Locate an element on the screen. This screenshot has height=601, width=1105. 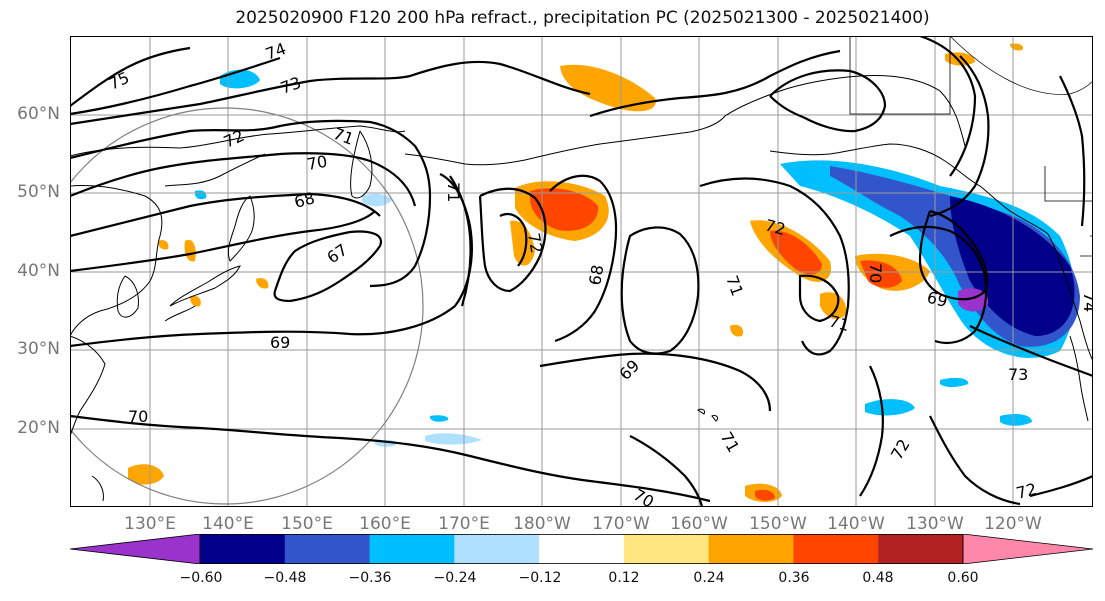
lon-label: 130°W is located at coordinates (935, 524).